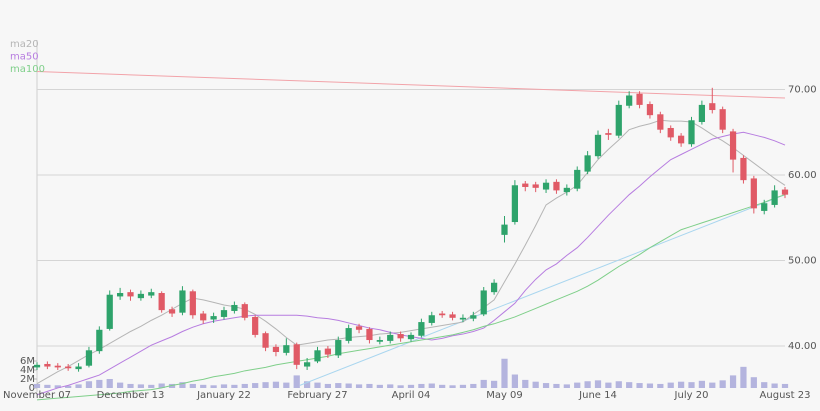 The height and width of the screenshot is (411, 820). What do you see at coordinates (32, 388) in the screenshot?
I see `volume-tick-label: 0` at bounding box center [32, 388].